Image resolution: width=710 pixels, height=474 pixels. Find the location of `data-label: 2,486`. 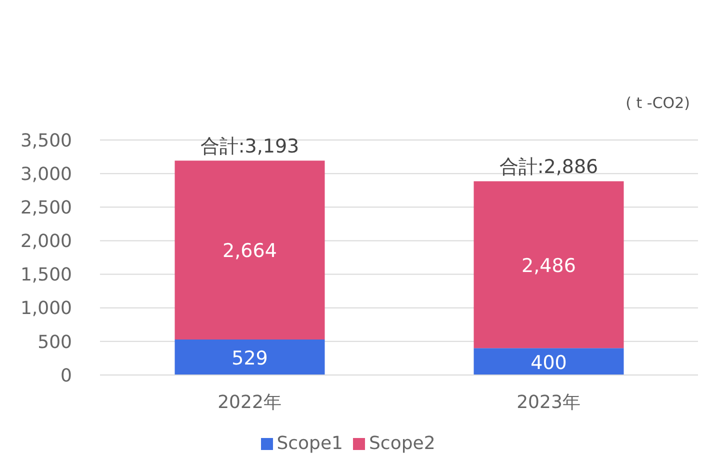

data-label: 2,486 is located at coordinates (549, 265).